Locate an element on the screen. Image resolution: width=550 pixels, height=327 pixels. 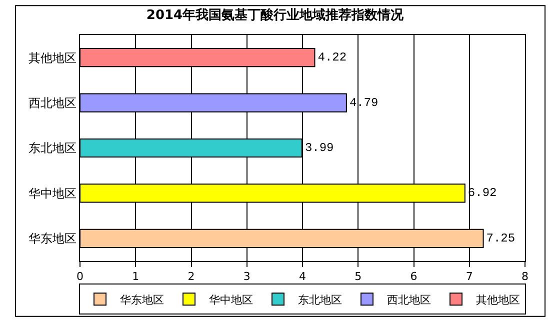
y-tick-label: 华东地区 is located at coordinates (52, 239).